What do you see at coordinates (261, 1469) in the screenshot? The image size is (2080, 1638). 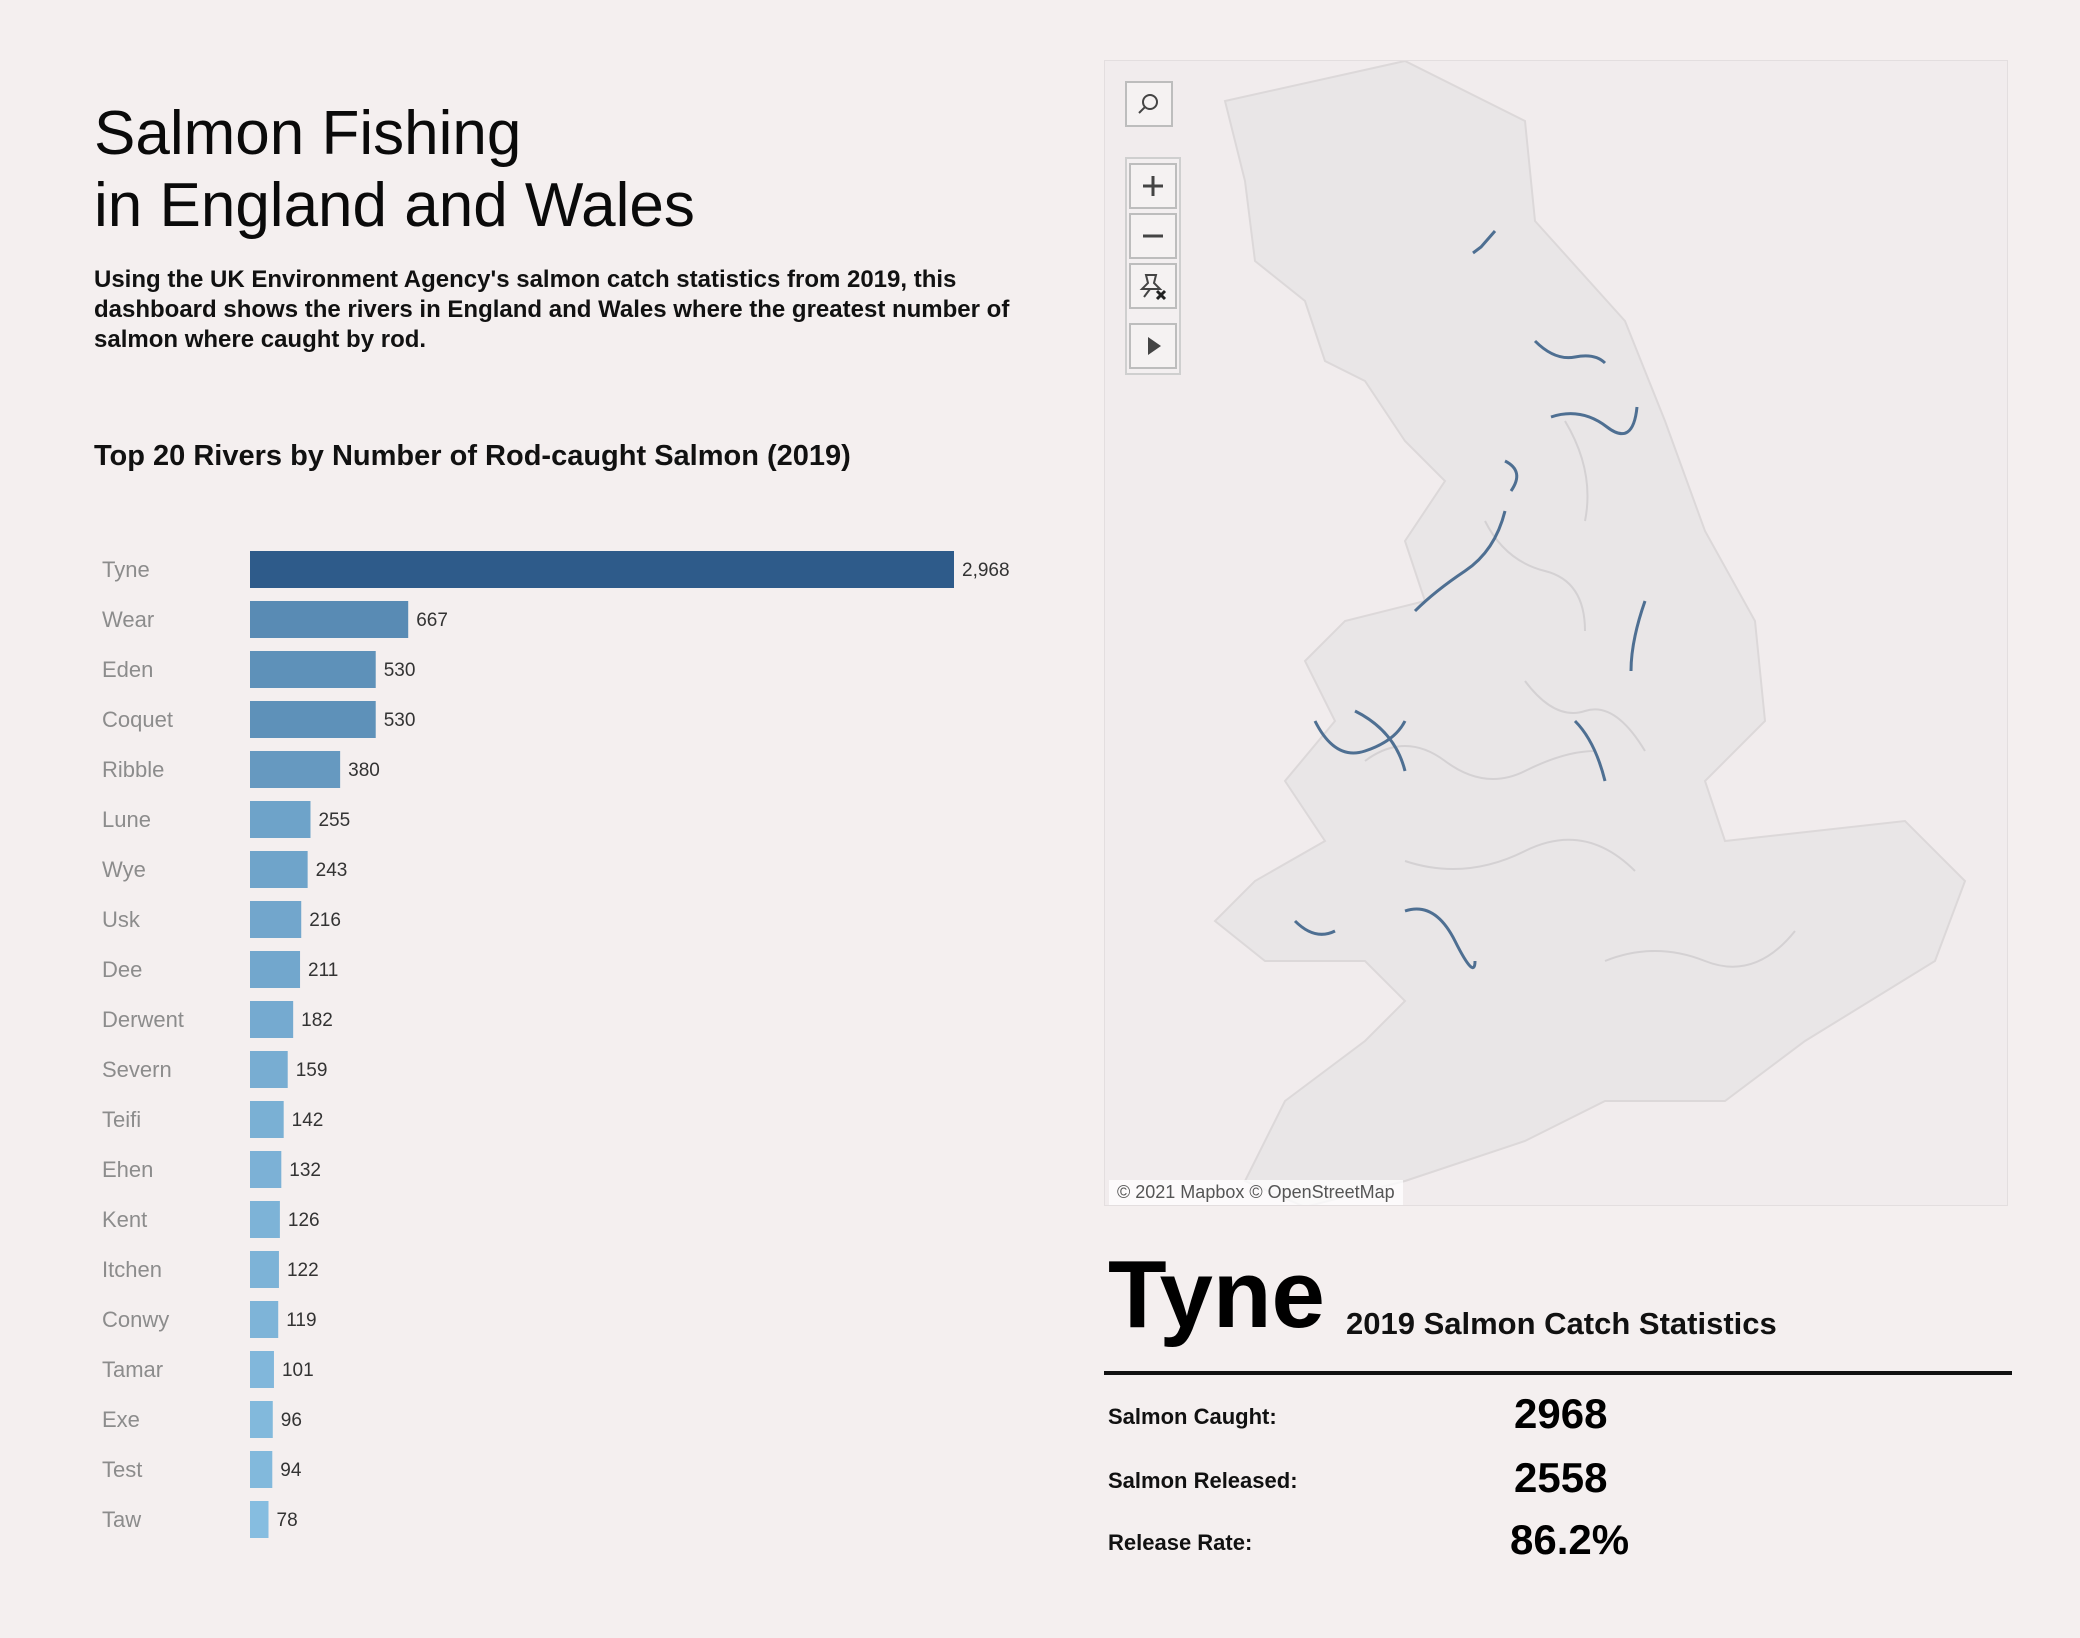 I see `bar-test` at bounding box center [261, 1469].